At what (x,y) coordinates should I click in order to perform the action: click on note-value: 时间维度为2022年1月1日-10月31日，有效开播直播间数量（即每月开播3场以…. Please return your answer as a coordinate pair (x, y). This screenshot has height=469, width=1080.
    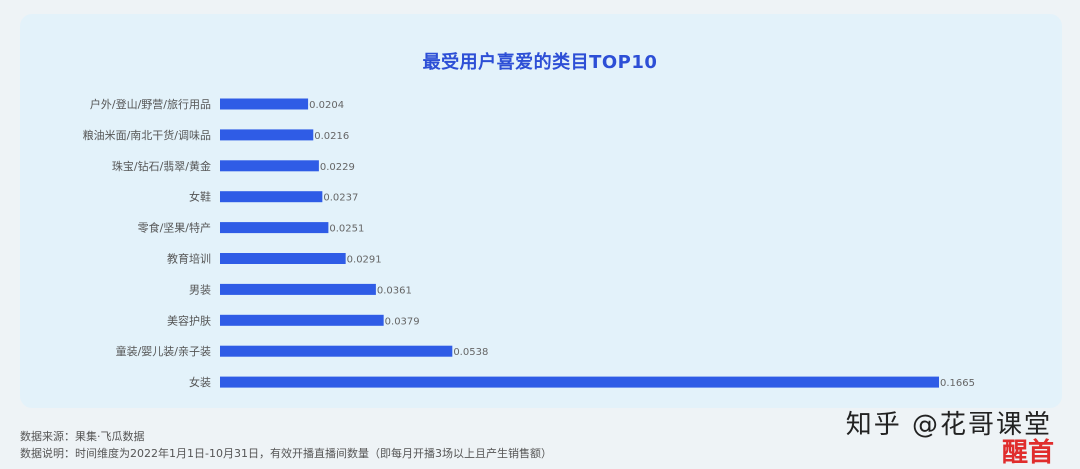
    Looking at the image, I should click on (313, 453).